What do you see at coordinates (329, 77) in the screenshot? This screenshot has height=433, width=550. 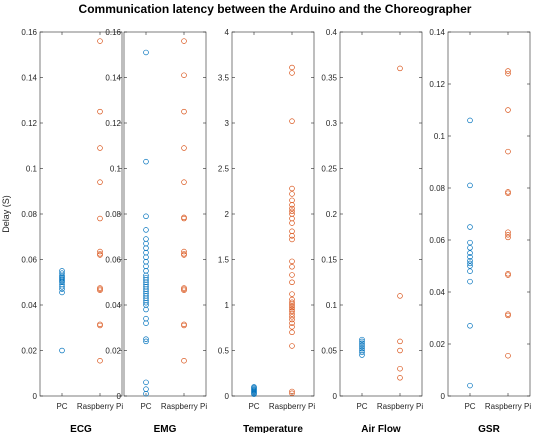 I see `y-tick-label: 0.35` at bounding box center [329, 77].